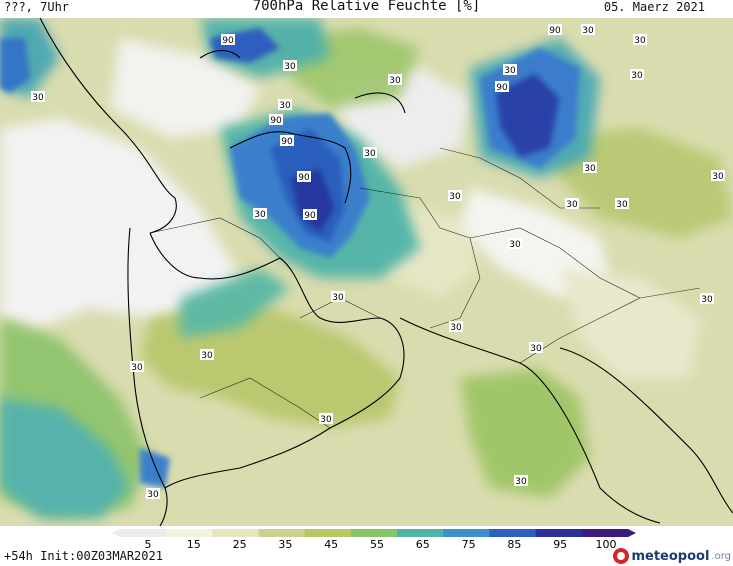  Describe the element at coordinates (423, 544) in the screenshot. I see `color-legend-tick-label: 65` at that location.